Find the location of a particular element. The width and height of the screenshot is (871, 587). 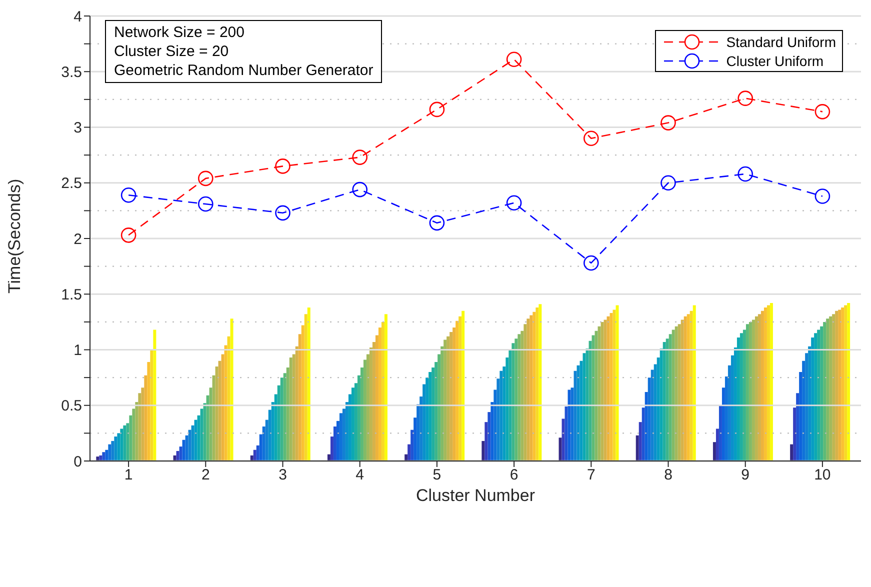

annotation: Network Size = 200 is located at coordinates (180, 32).